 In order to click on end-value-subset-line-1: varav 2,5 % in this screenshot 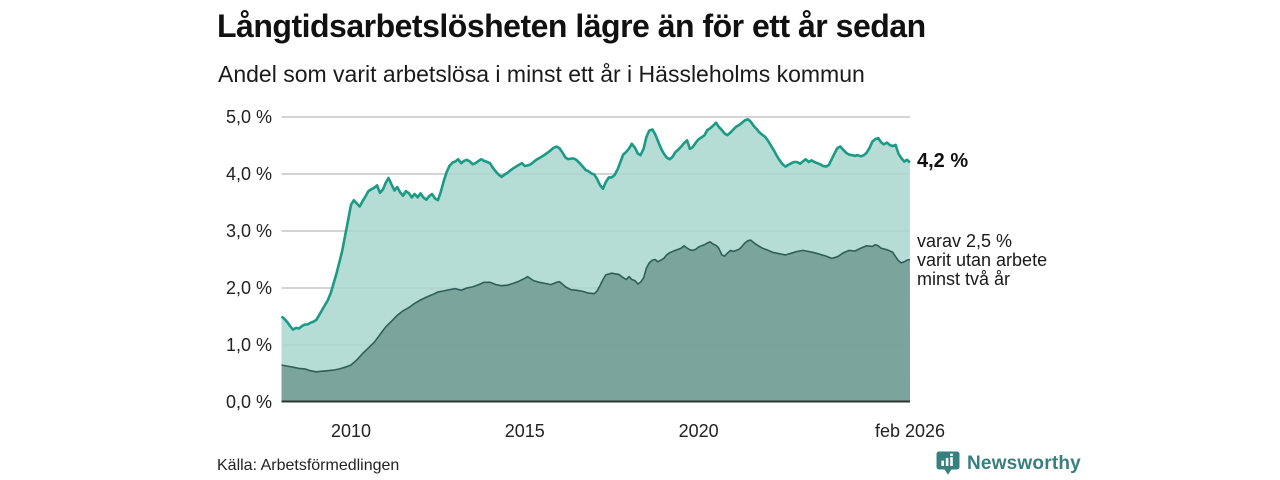, I will do `click(965, 240)`.